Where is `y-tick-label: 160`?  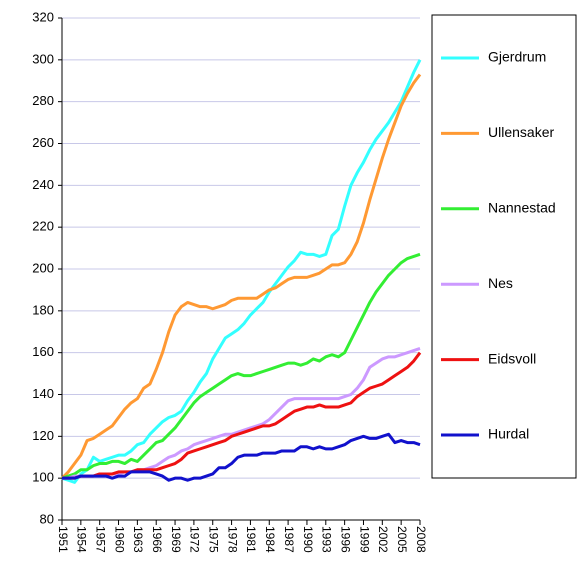 y-tick-label: 160 is located at coordinates (43, 351).